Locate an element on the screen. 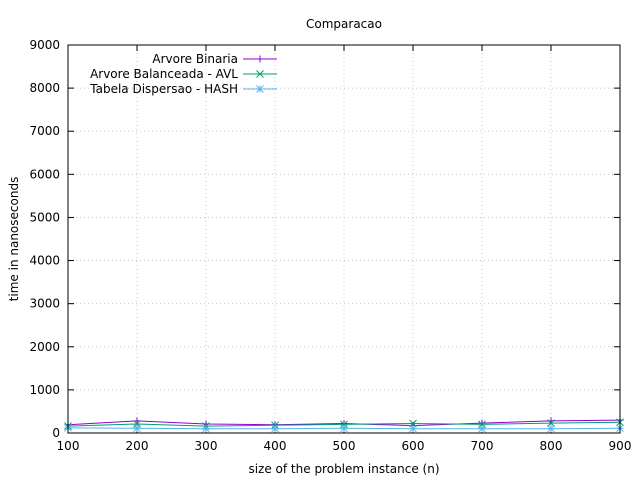 The height and width of the screenshot is (480, 640). x-tick-label: 100 is located at coordinates (68, 446).